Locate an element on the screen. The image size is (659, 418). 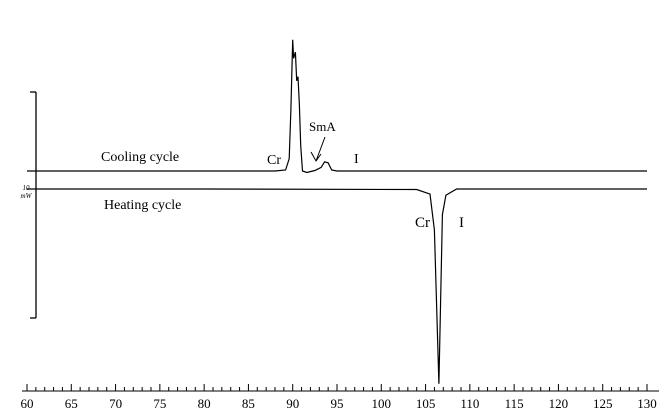
cooling-i-label: I is located at coordinates (356, 159).